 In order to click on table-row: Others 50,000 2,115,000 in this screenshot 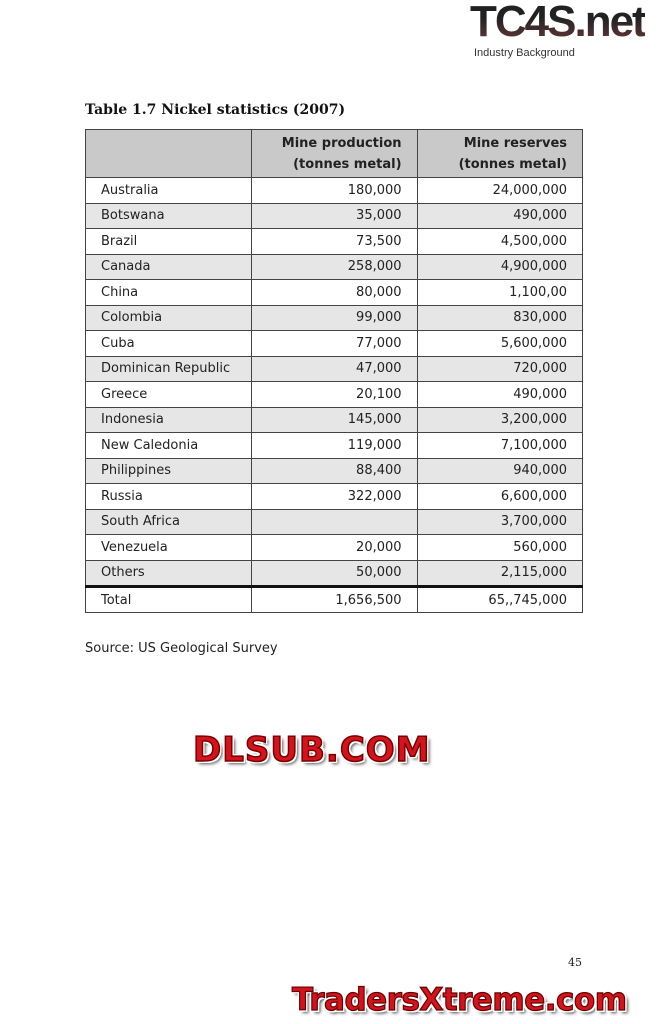, I will do `click(334, 573)`.